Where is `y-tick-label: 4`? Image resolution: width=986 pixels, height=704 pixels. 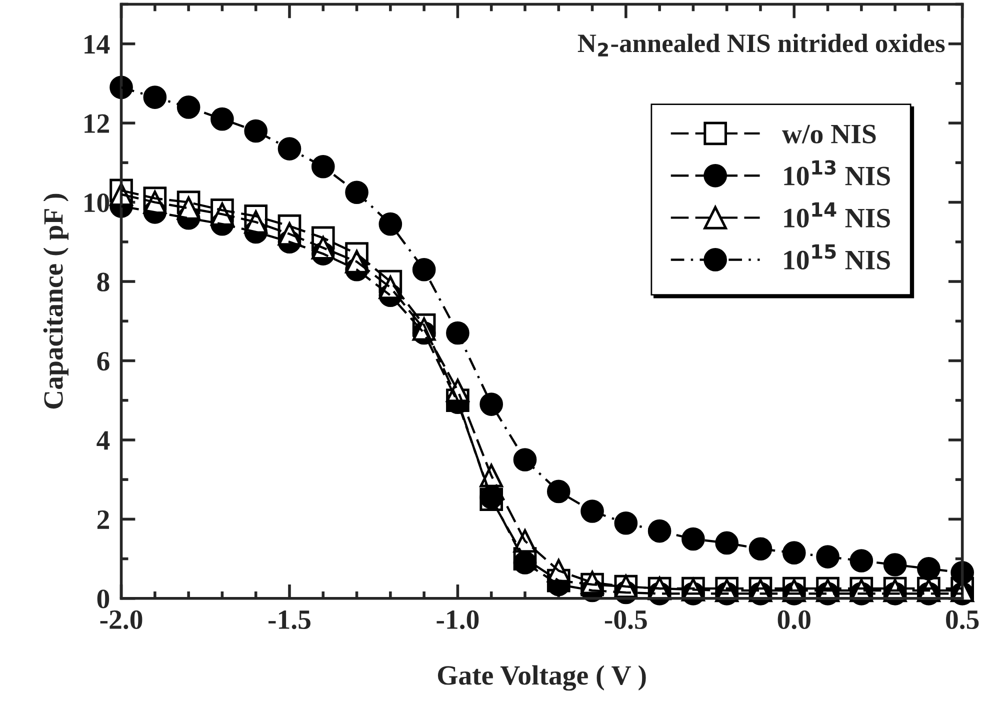 y-tick-label: 4 is located at coordinates (103, 440).